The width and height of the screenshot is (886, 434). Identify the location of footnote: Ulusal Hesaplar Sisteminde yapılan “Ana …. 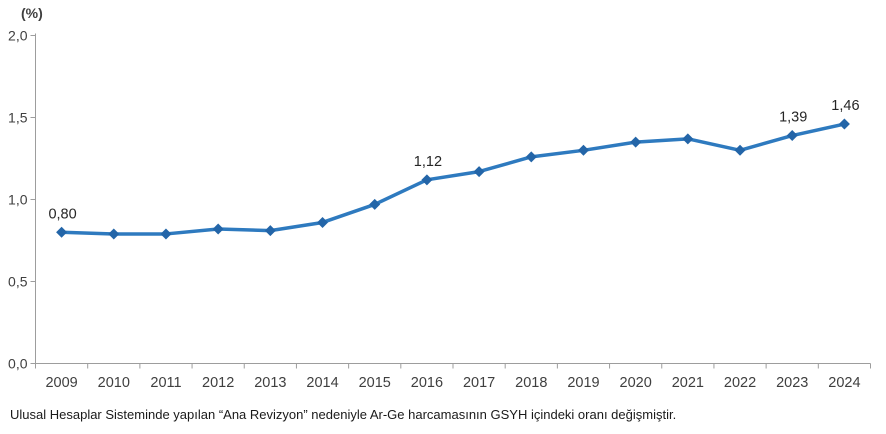
(343, 414).